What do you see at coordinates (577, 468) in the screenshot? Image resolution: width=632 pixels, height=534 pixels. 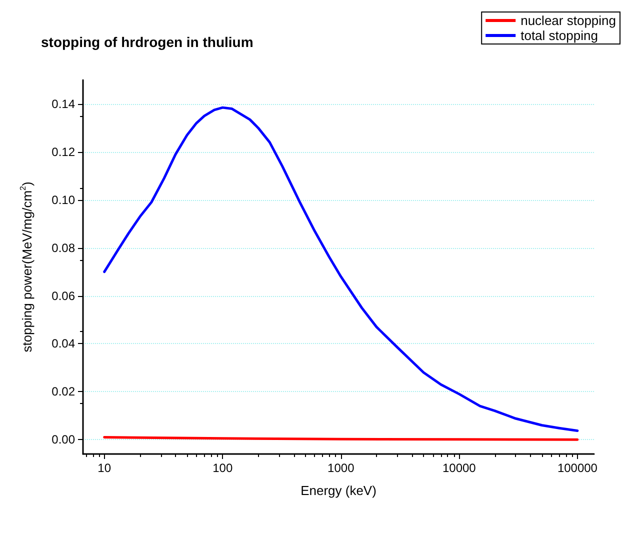 I see `x-tick-label: 100000` at bounding box center [577, 468].